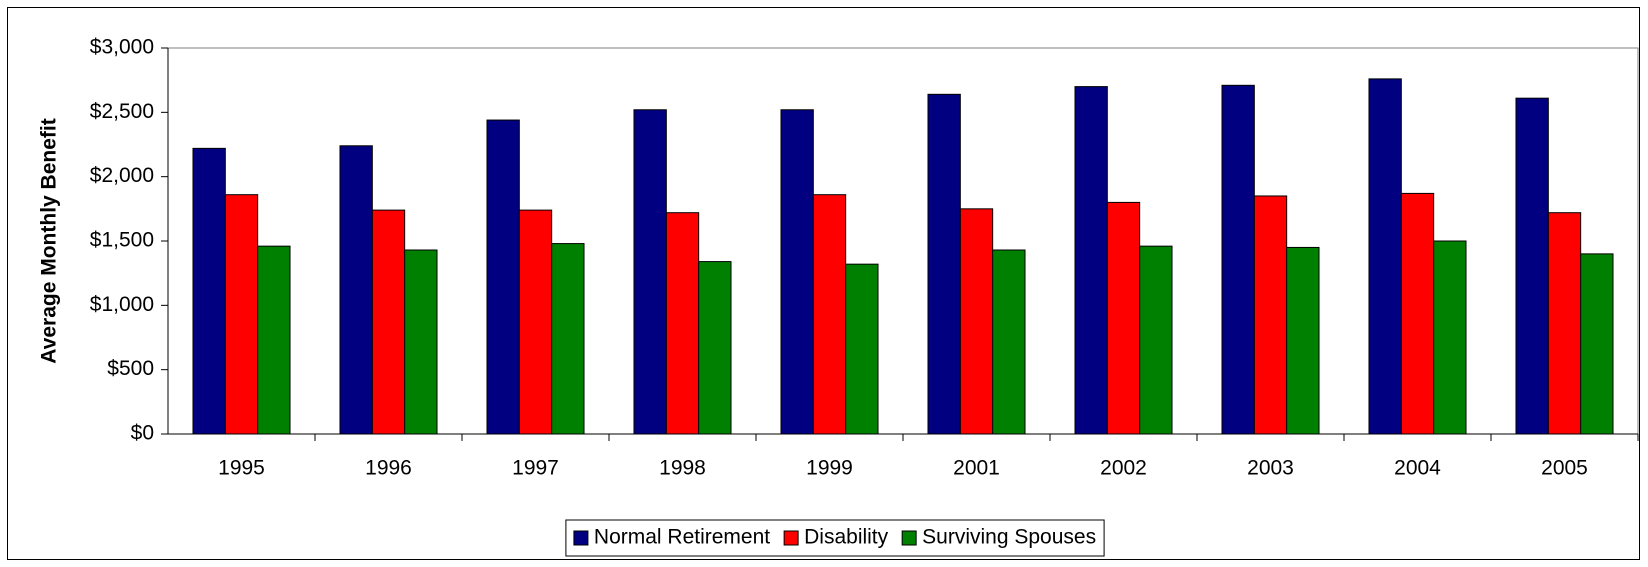  What do you see at coordinates (142, 433) in the screenshot?
I see `y-tick-label: $0` at bounding box center [142, 433].